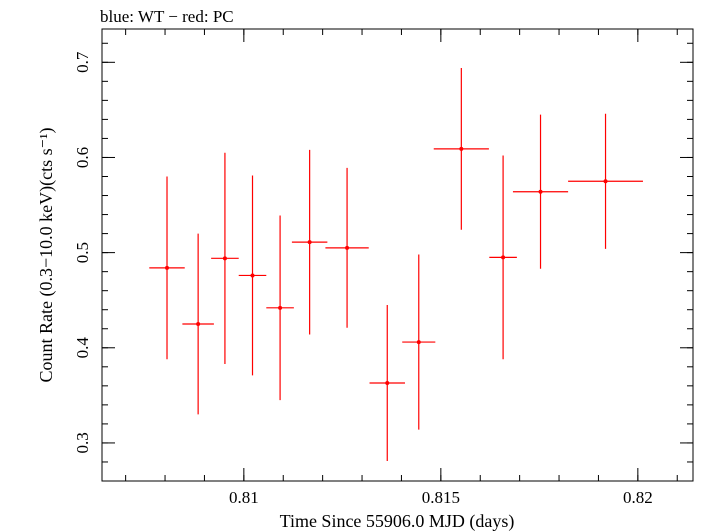  Describe the element at coordinates (82, 62) in the screenshot. I see `y-tick-label: 0.7` at that location.